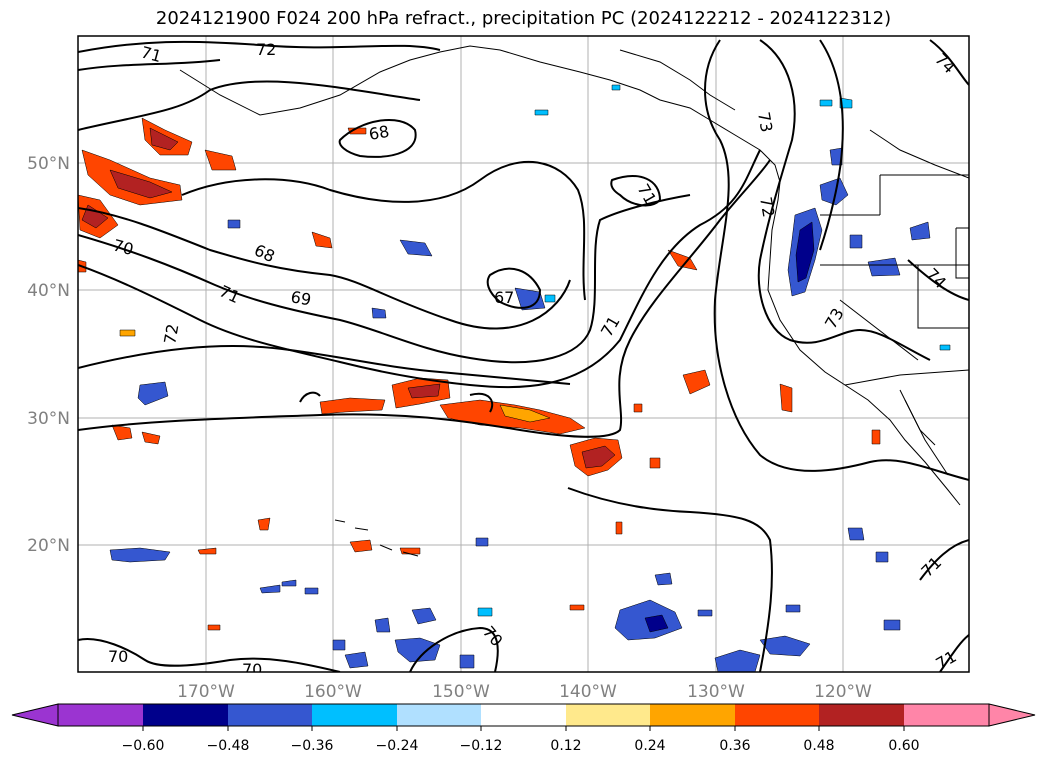 Image resolution: width=1047 pixels, height=765 pixels. What do you see at coordinates (481, 746) in the screenshot?
I see `colorbar-tick-label: −0.12` at bounding box center [481, 746].